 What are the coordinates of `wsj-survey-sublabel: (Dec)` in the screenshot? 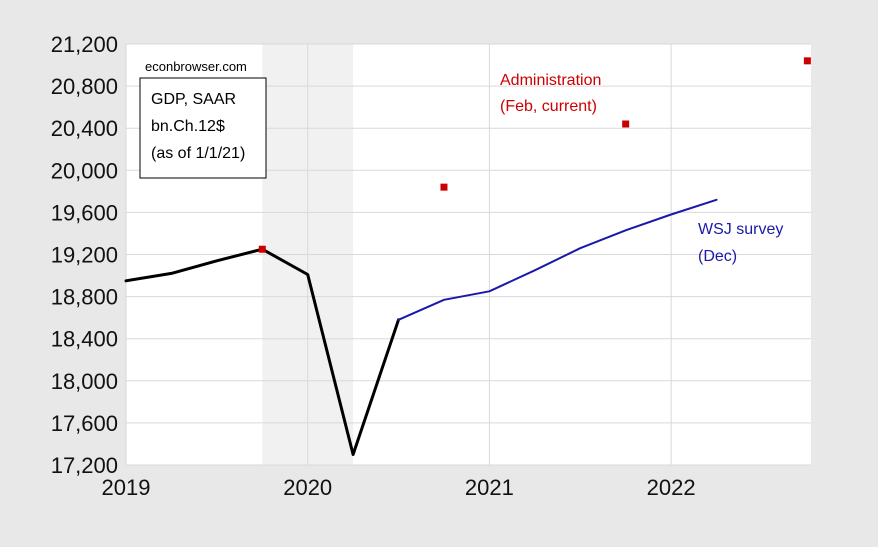 It's located at (717, 256).